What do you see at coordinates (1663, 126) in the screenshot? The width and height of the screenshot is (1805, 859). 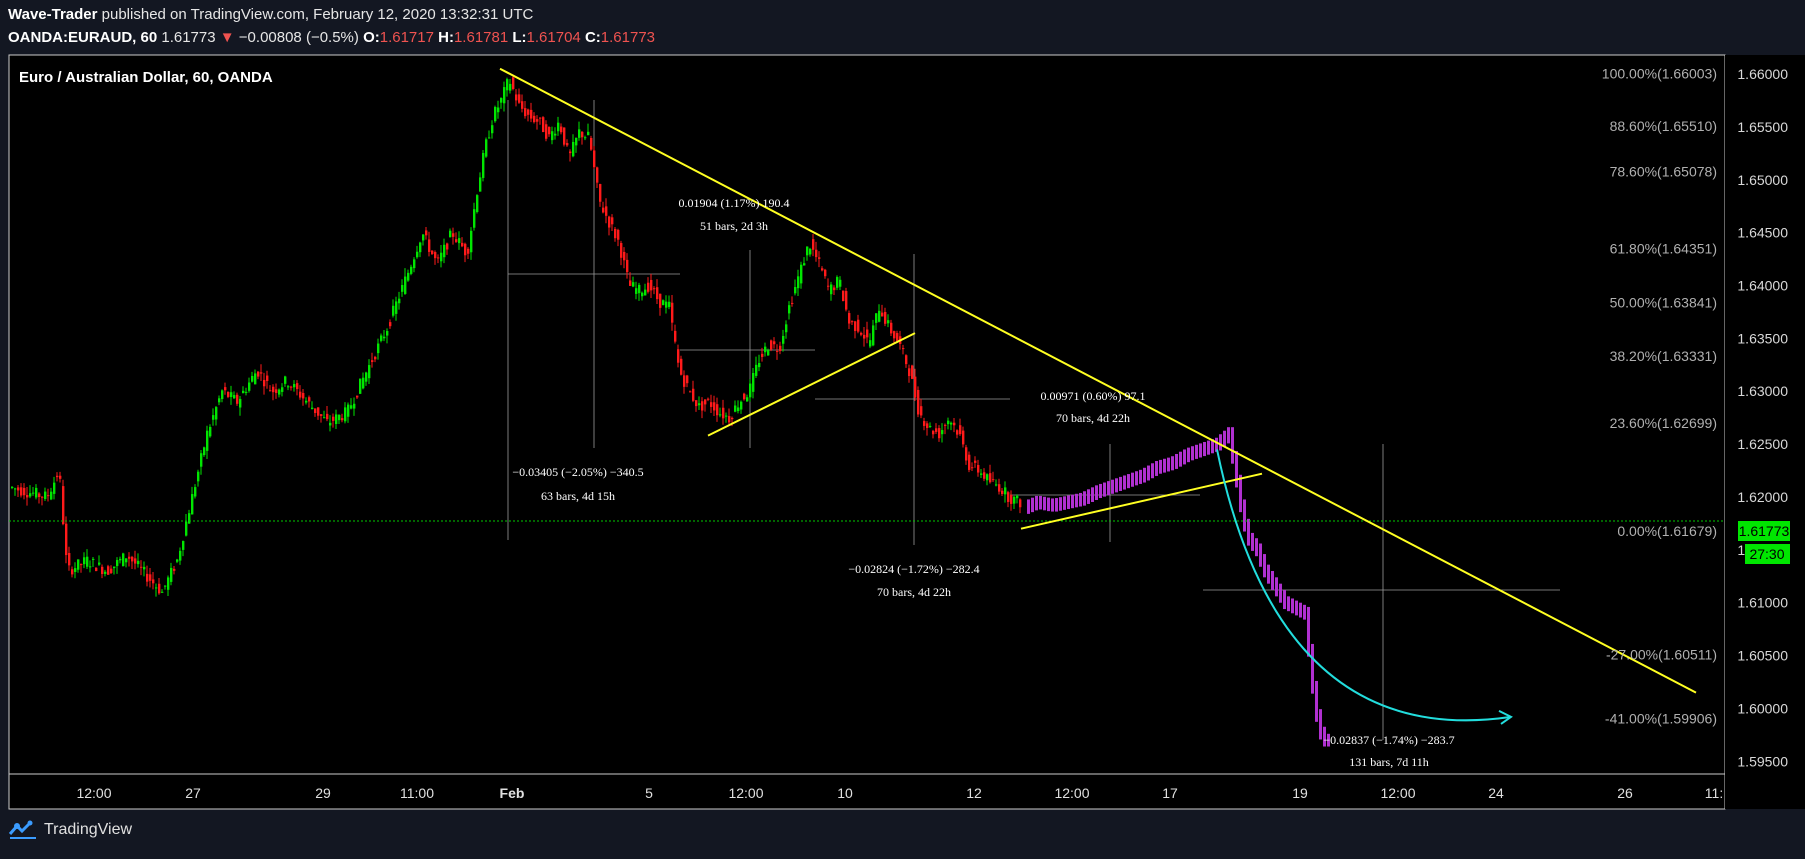 I see `fib-level-label: 88.60%(1.65510)` at bounding box center [1663, 126].